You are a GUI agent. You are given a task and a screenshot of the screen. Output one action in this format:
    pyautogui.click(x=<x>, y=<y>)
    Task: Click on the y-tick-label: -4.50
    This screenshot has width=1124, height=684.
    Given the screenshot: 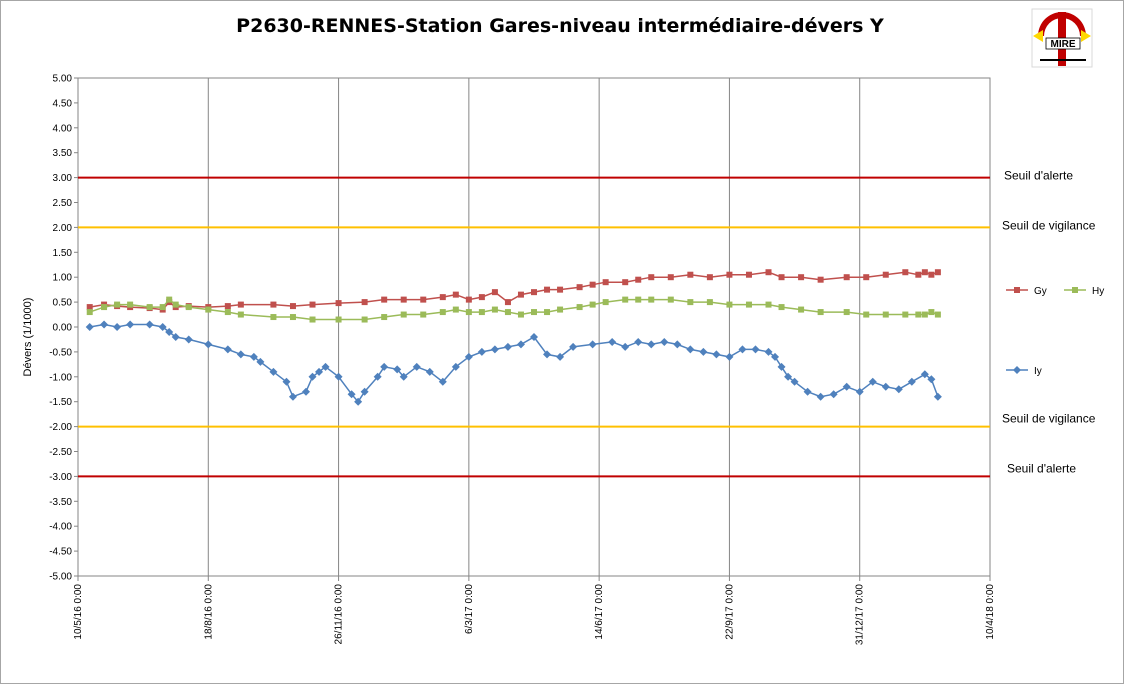 What is the action you would take?
    pyautogui.click(x=60, y=552)
    